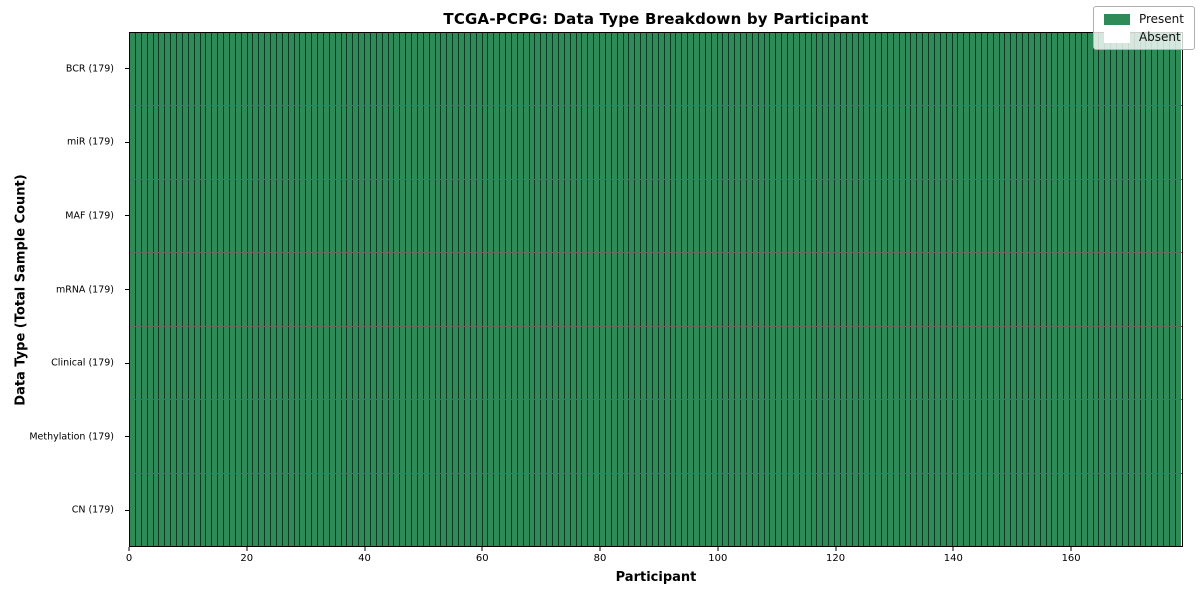 The height and width of the screenshot is (600, 1200). What do you see at coordinates (129, 558) in the screenshot?
I see `x-tick-label: 0` at bounding box center [129, 558].